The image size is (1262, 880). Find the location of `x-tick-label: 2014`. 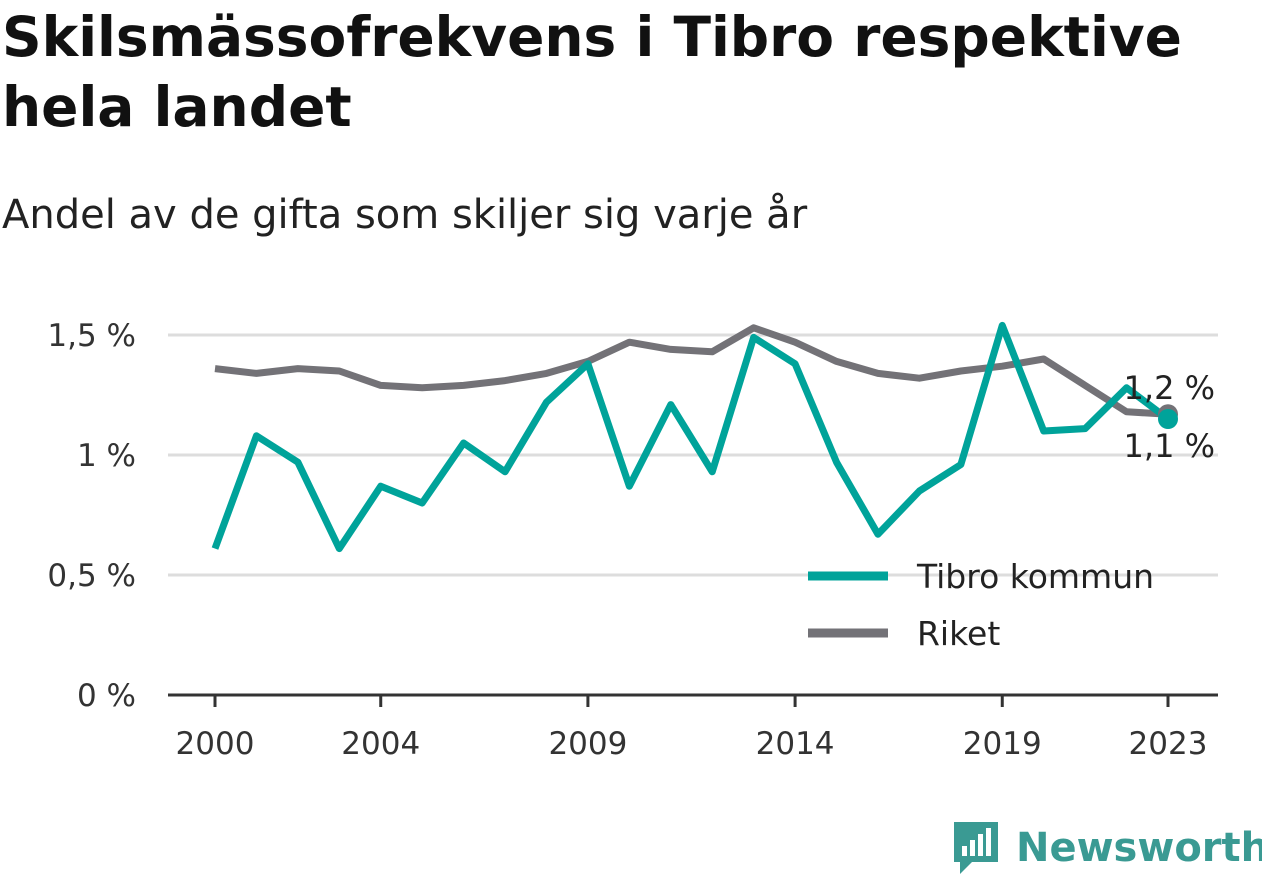

x-tick-label: 2014 is located at coordinates (795, 744).